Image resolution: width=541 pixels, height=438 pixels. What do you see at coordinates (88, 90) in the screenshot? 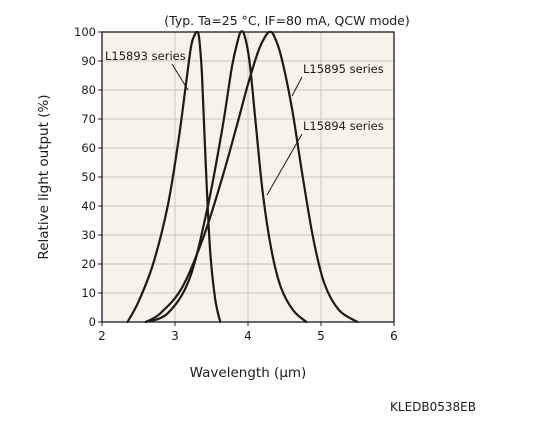
I see `y-tick-label: 80` at bounding box center [88, 90].